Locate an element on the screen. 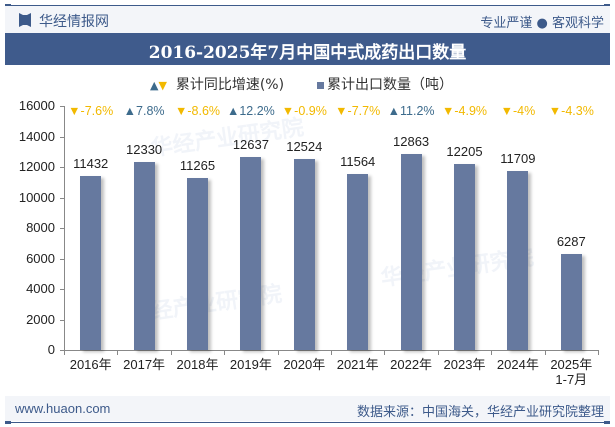 Image resolution: width=615 pixels, height=427 pixels. bar-value-label: 12863 is located at coordinates (411, 141).